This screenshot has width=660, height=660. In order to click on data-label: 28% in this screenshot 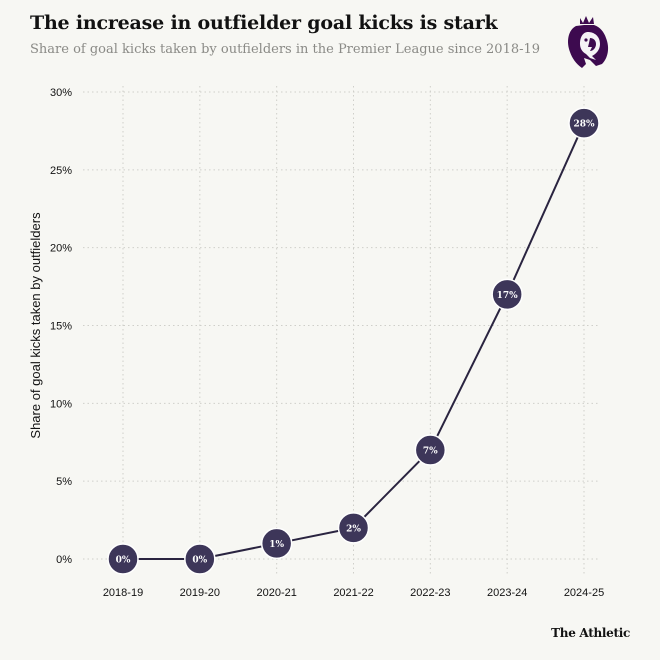, I will do `click(584, 125)`.